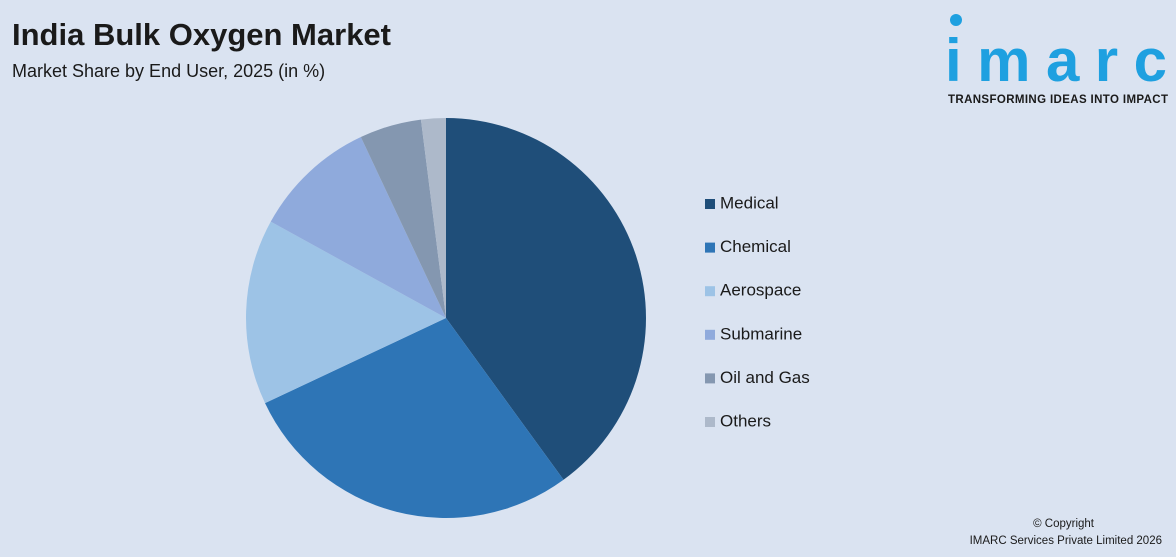 The height and width of the screenshot is (557, 1176). What do you see at coordinates (1064, 524) in the screenshot?
I see `copyright: © Copyright` at bounding box center [1064, 524].